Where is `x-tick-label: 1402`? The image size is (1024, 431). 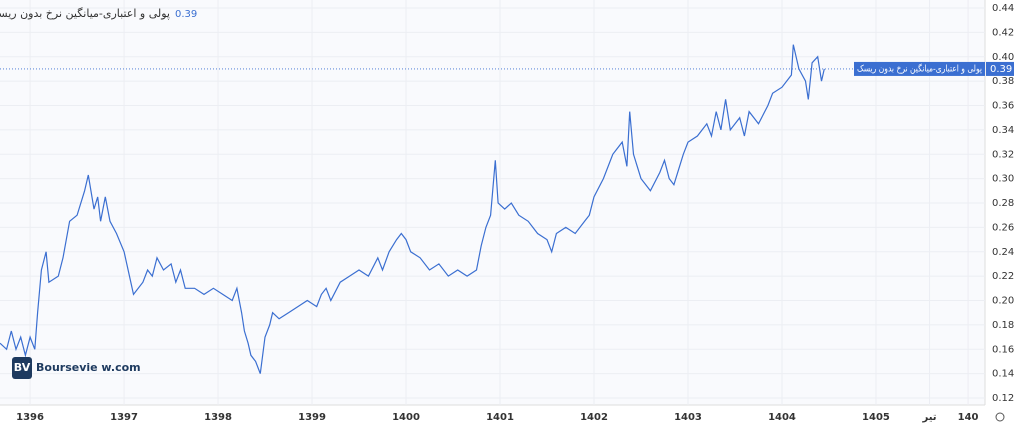 x-tick-label: 1402 is located at coordinates (594, 417).